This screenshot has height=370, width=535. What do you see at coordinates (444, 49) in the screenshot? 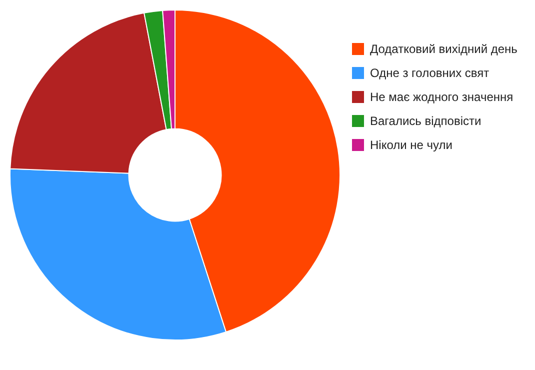
I see `legend-label: Додатковий вихідний день` at bounding box center [444, 49].